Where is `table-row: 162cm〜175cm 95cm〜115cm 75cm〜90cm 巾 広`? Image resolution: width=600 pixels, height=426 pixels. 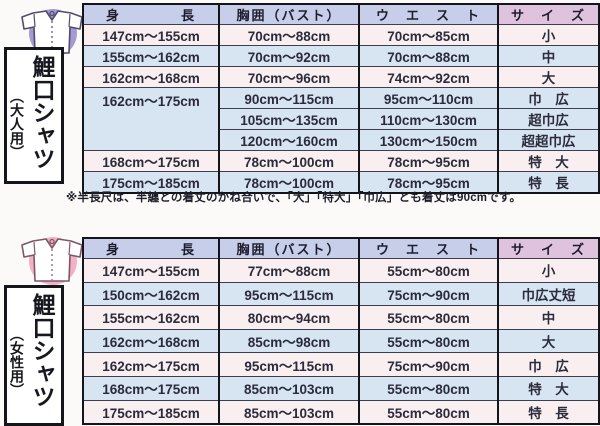 table-row: 162cm〜175cm 95cm〜115cm 75cm〜90cm 巾 広 is located at coordinates (340, 364).